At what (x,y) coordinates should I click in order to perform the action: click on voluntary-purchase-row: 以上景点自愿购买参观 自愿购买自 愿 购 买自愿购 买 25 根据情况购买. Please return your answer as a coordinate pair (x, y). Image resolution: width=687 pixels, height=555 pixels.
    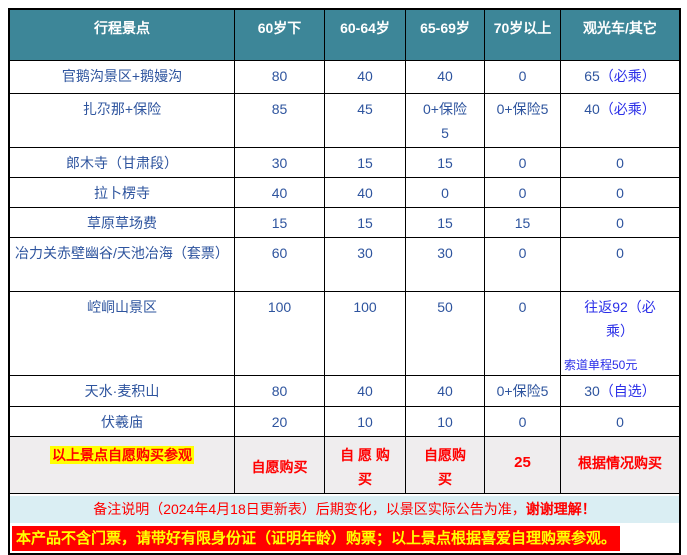
    Looking at the image, I should click on (344, 465).